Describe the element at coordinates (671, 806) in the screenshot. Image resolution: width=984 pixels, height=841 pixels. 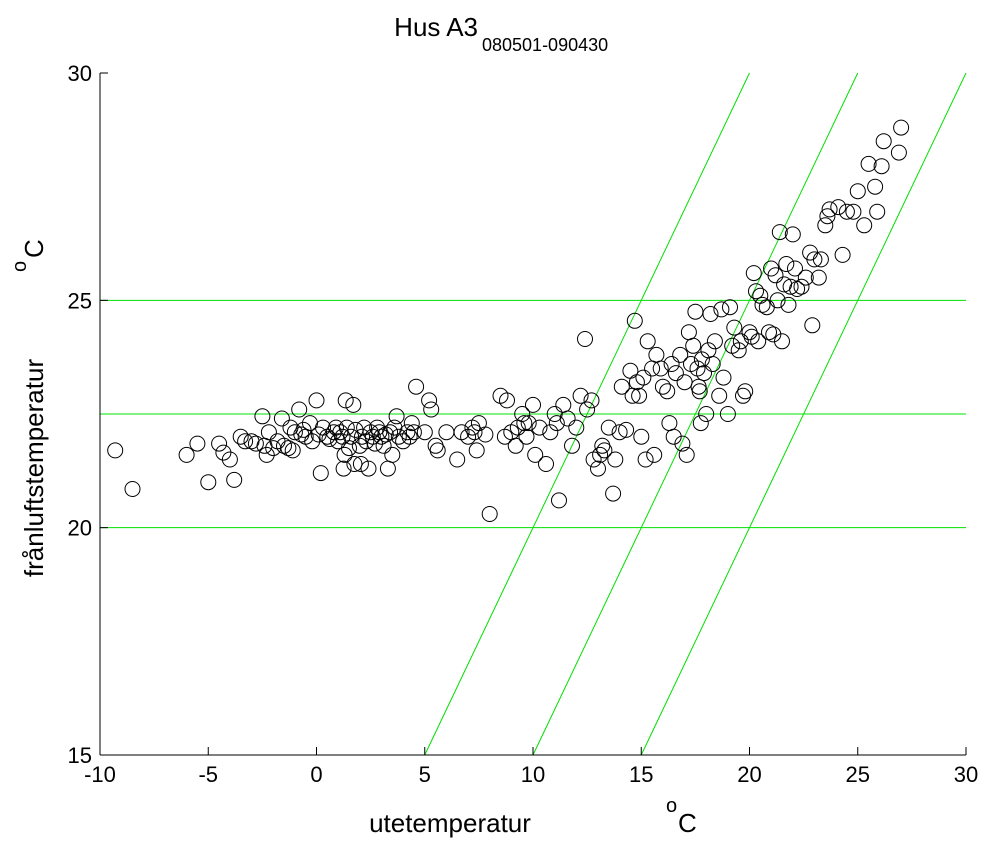
I see `x-unit-superscript: o` at that location.